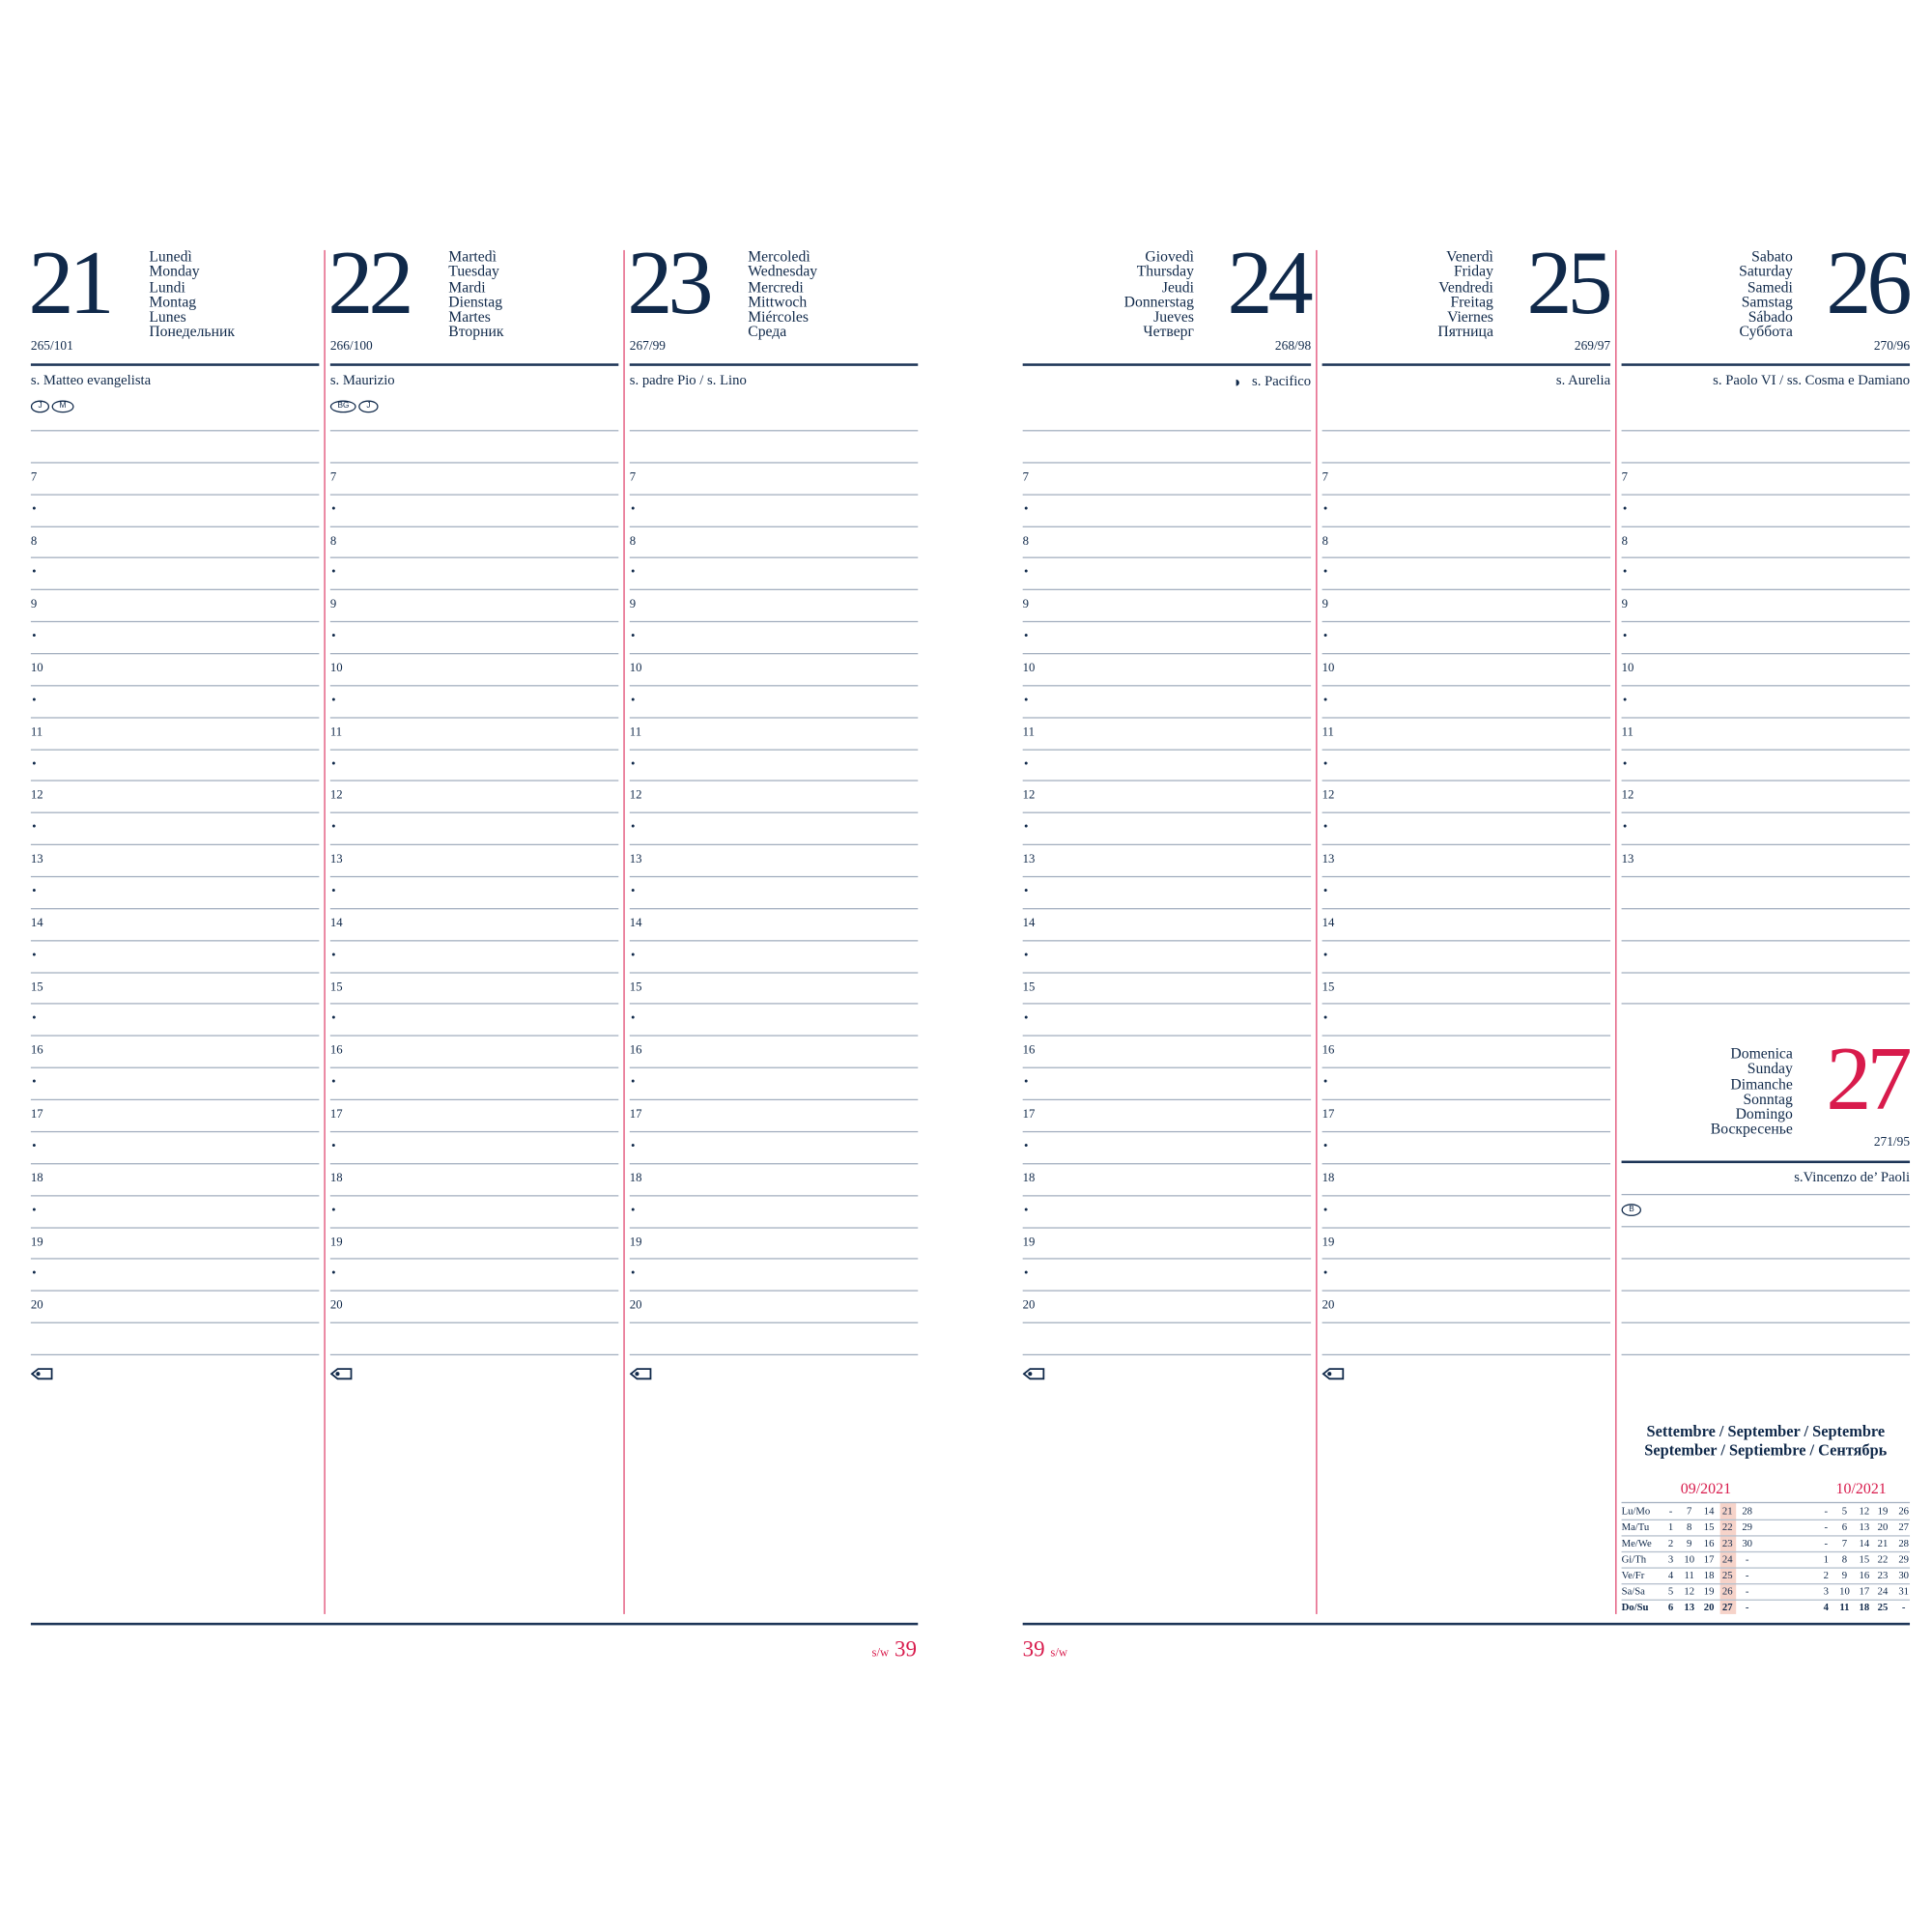 The image size is (1932, 1932). Describe the element at coordinates (167, 317) in the screenshot. I see `weekday-name: Lunes` at that location.